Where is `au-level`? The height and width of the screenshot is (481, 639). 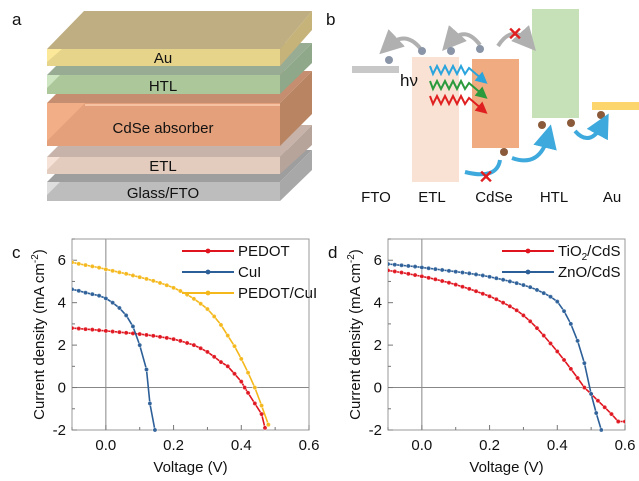 au-level is located at coordinates (615, 106).